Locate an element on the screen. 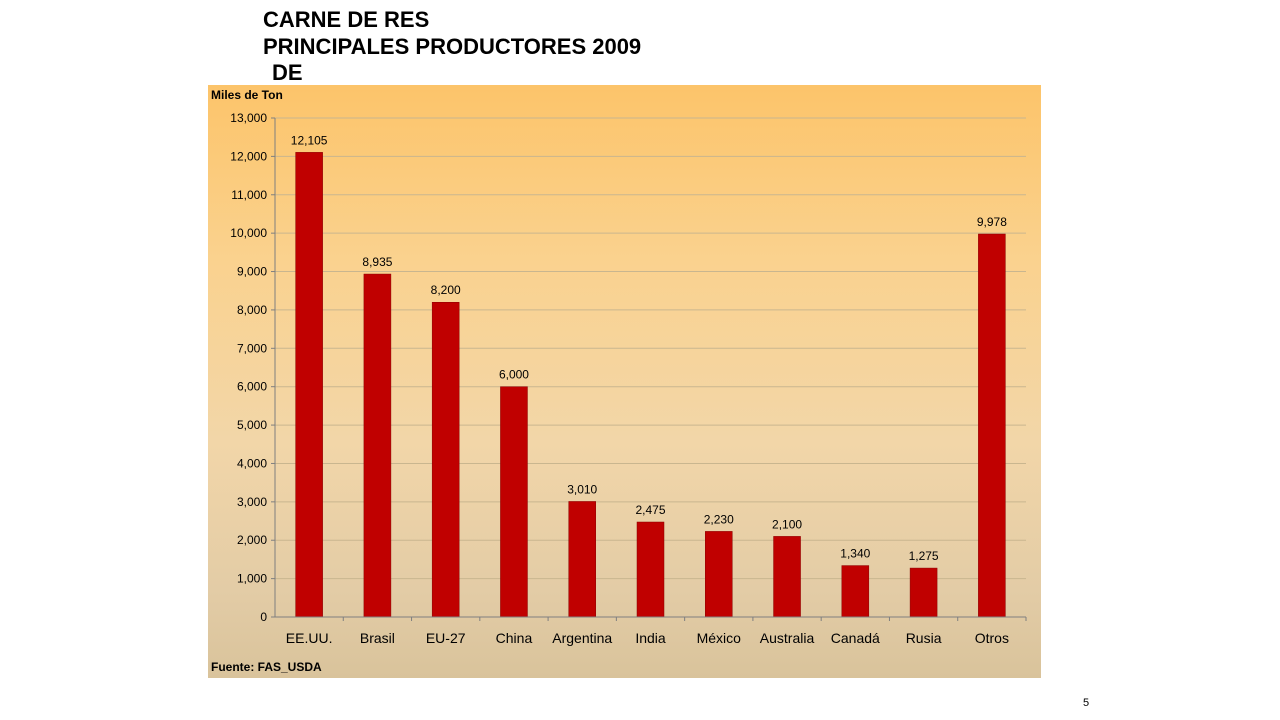 Image resolution: width=1280 pixels, height=720 pixels. slide-title-line-2: PRINCIPALES PRODUCTORES 2009 is located at coordinates (452, 46).